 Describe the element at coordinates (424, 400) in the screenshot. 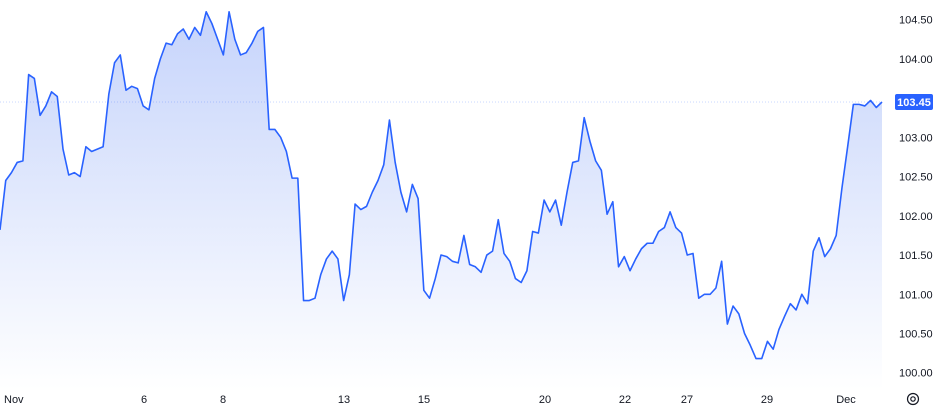

I see `x-tick-label: 15` at that location.